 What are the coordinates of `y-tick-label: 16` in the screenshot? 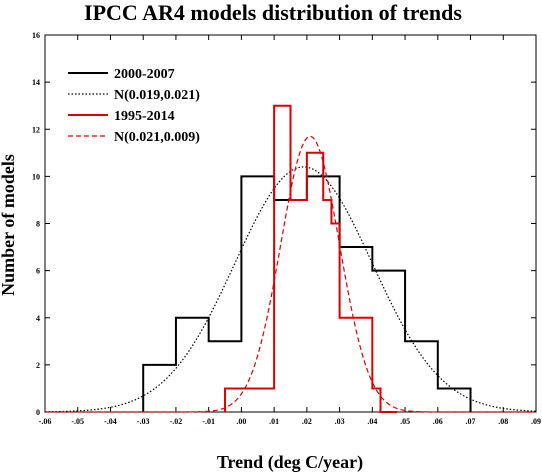 It's located at (36, 35).